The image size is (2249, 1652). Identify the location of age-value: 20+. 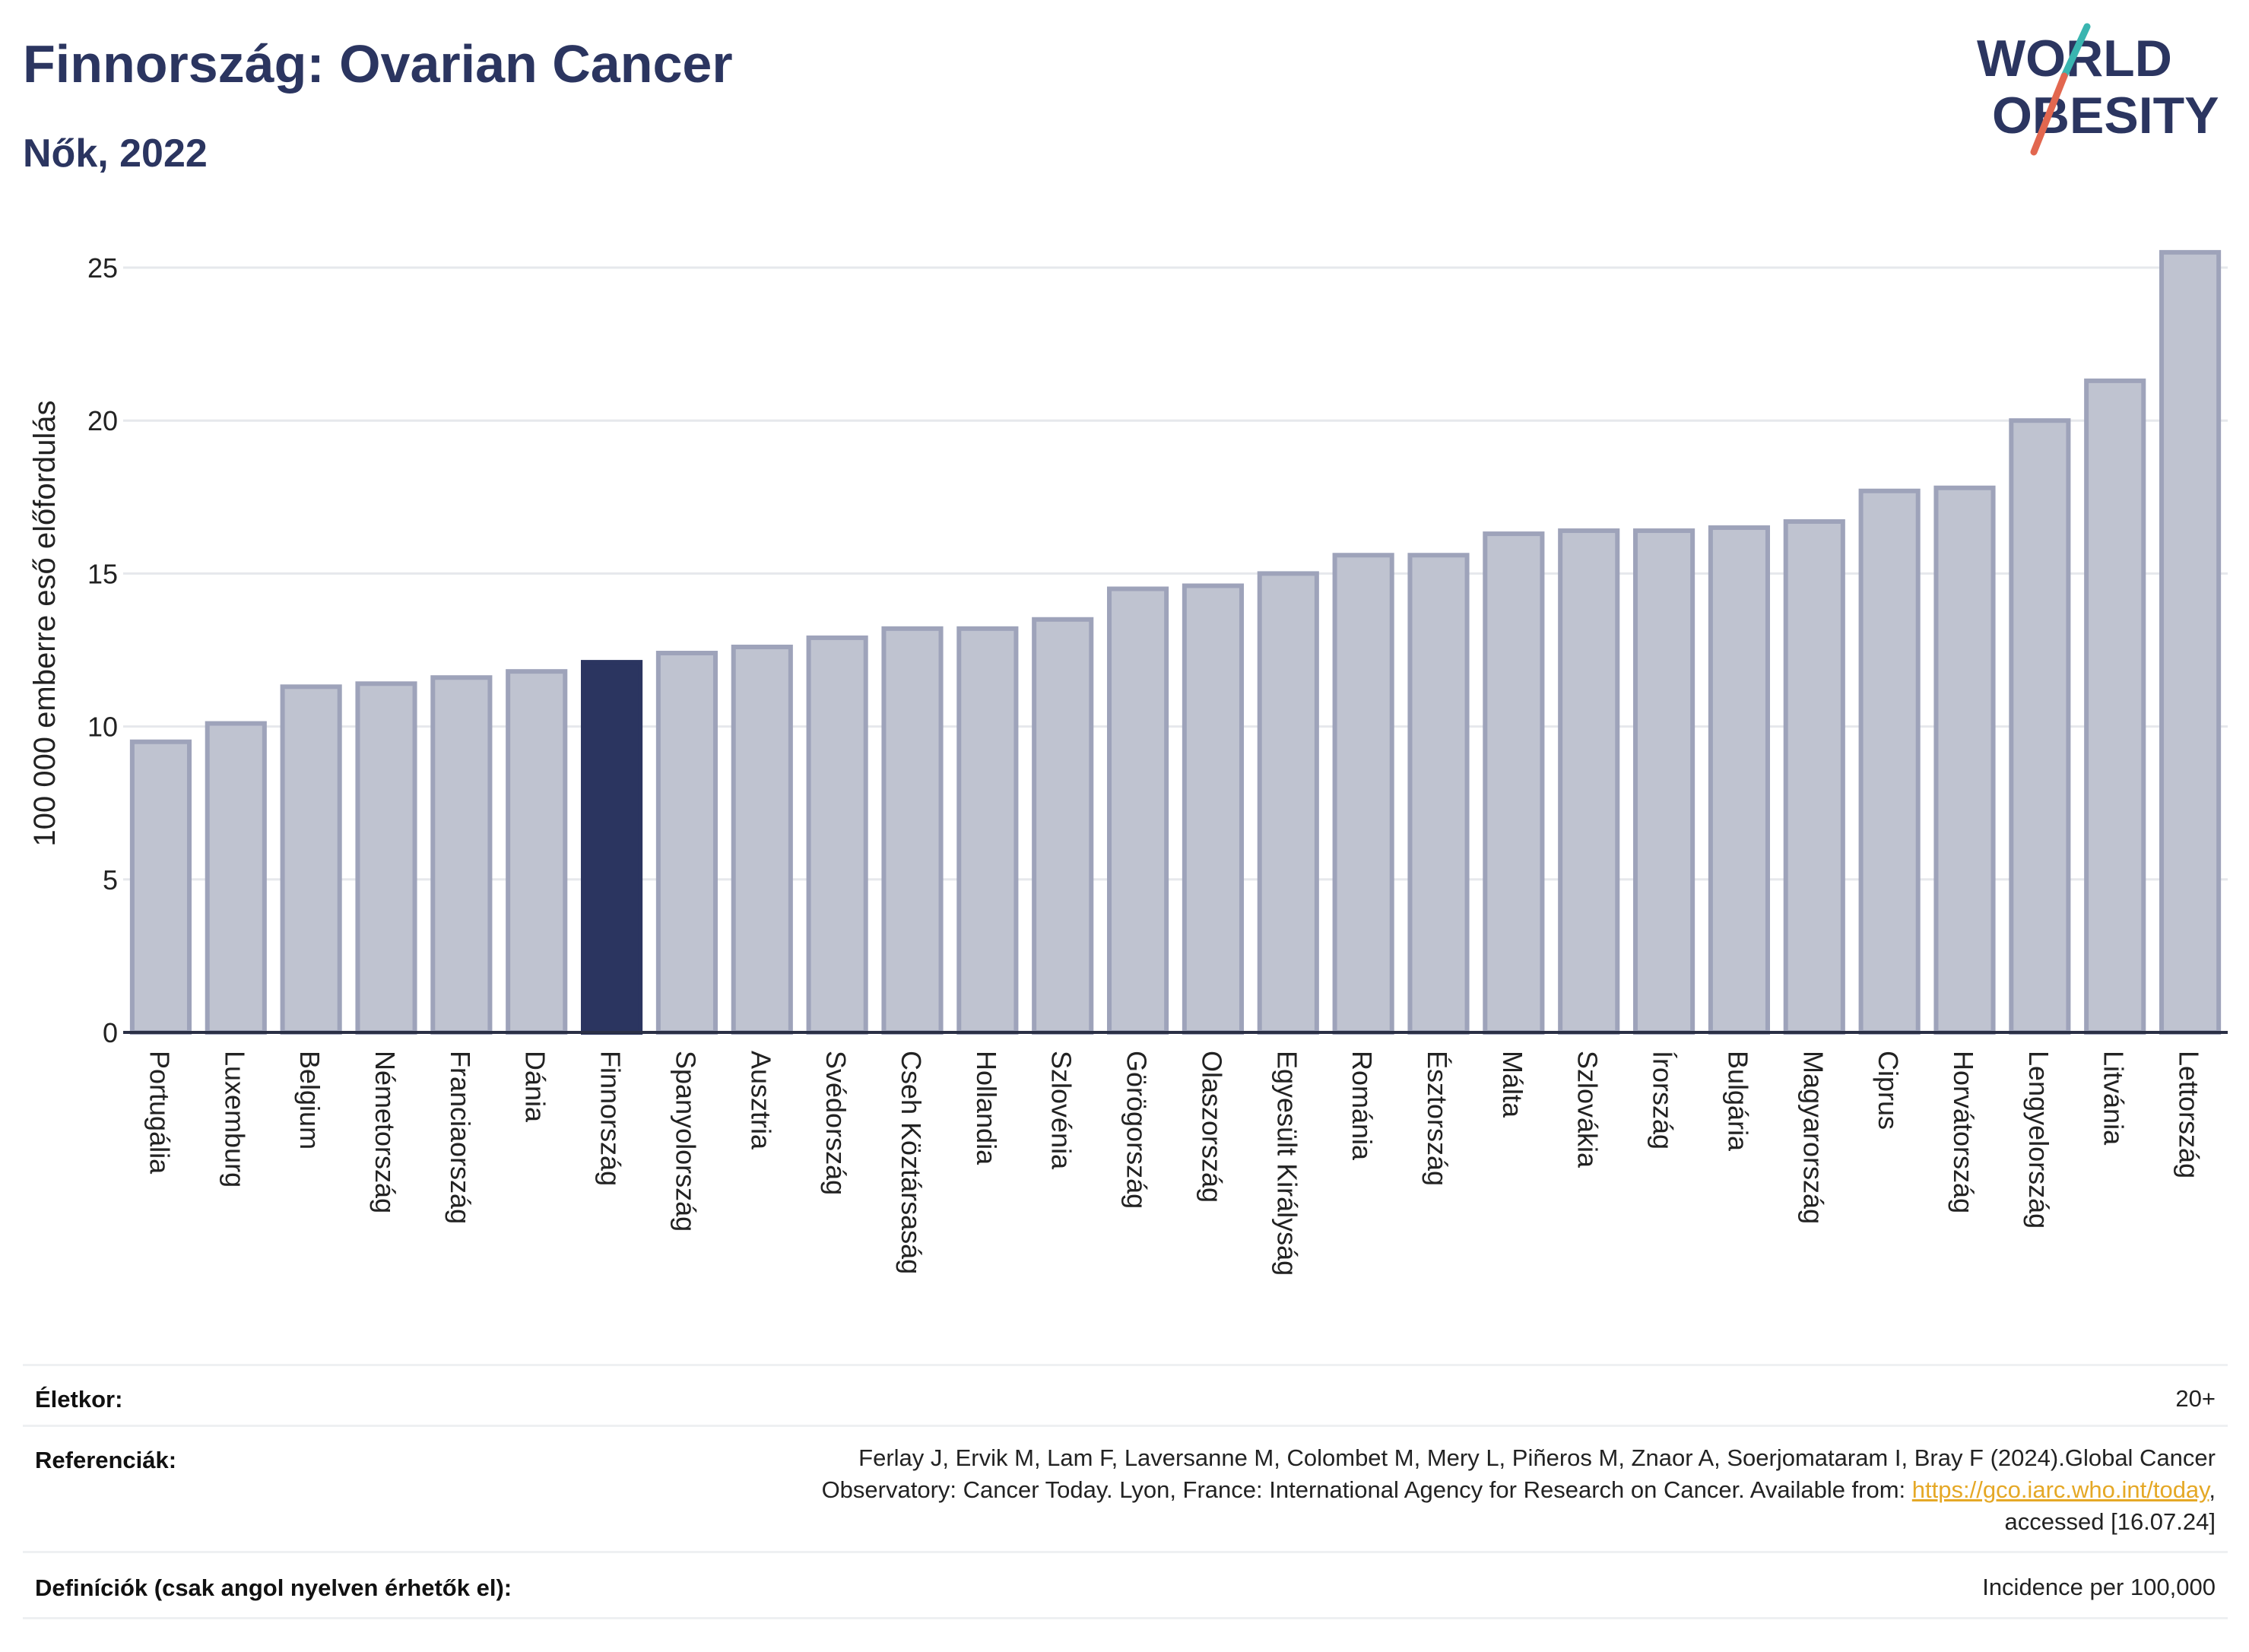
(2195, 1398).